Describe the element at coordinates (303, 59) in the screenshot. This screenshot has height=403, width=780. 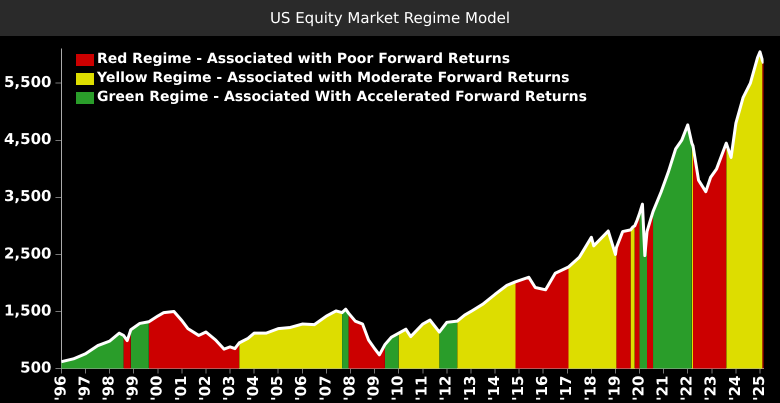
I see `legend-label: Red Regime - Associated with Poor Forward Returns` at that location.